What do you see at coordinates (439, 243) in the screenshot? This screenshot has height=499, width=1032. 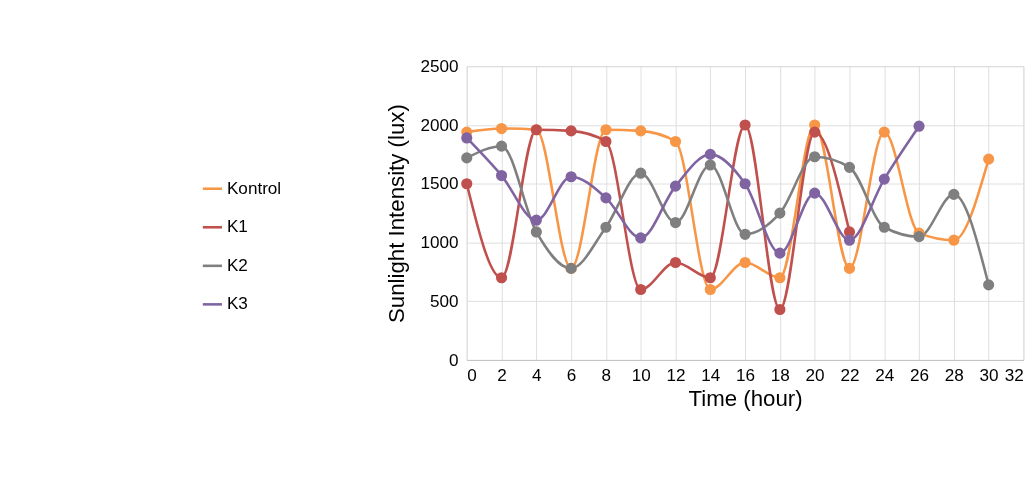 I see `y-tick-label: 1000` at bounding box center [439, 243].